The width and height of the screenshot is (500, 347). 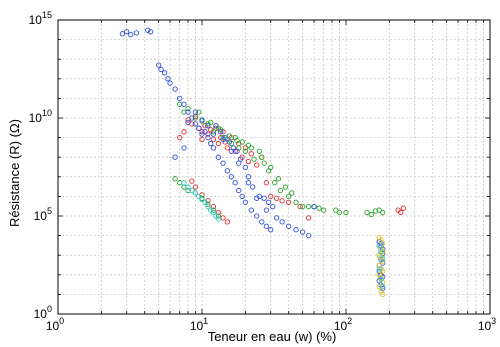 I want to click on y-tick-label: 10¹⁵, so click(x=40, y=18).